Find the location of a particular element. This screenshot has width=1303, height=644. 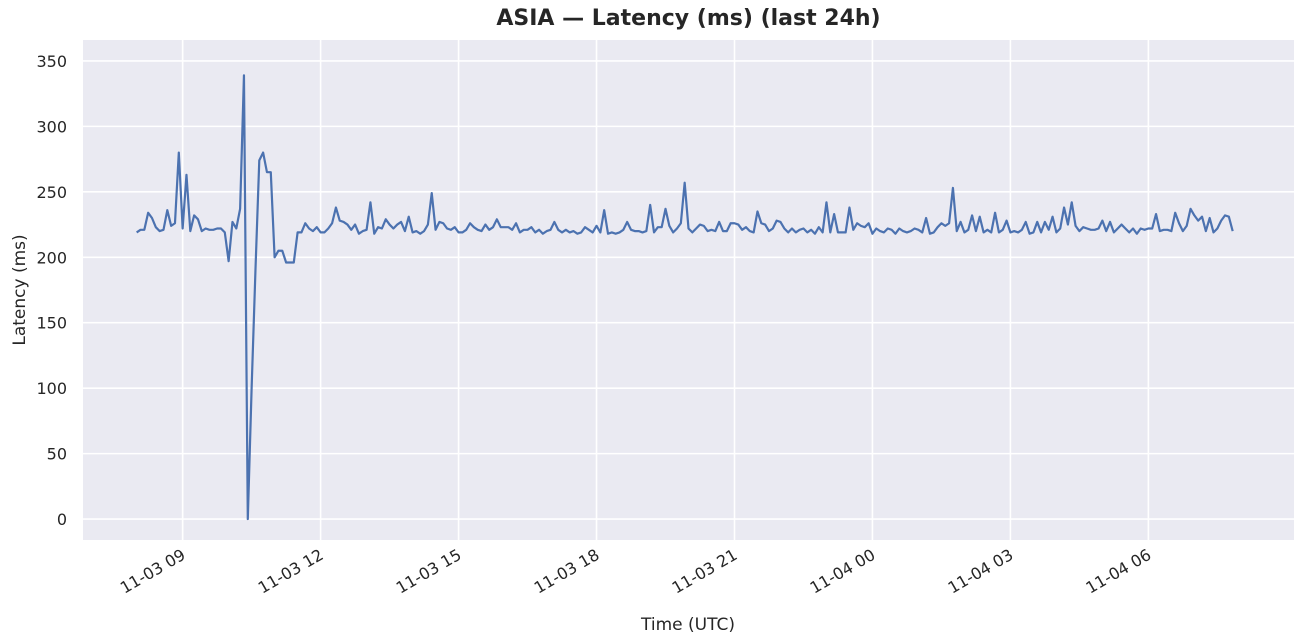

x-axis-label: Time (UTC) is located at coordinates (687, 625).